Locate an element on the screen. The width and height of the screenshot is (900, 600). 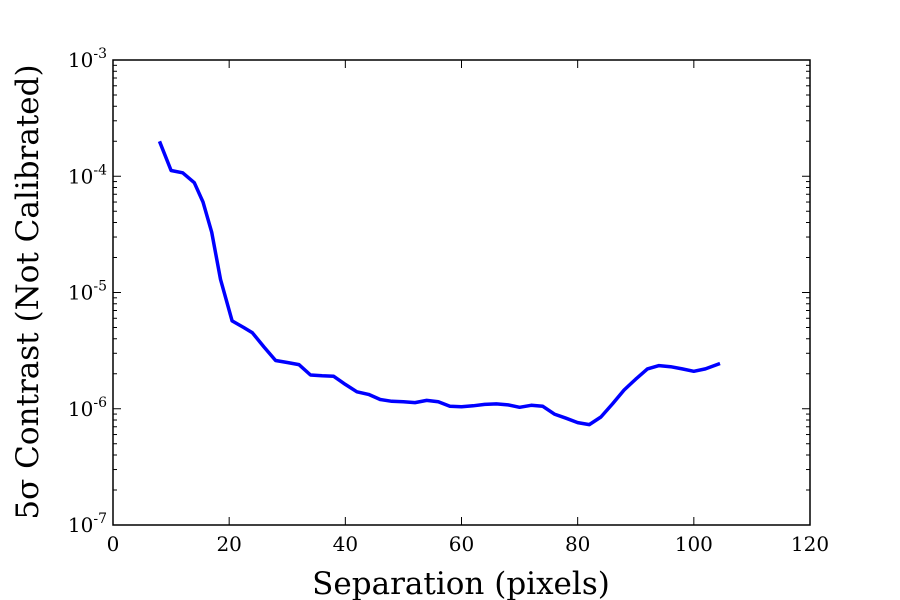
x-tick-label: 60 is located at coordinates (461, 544).